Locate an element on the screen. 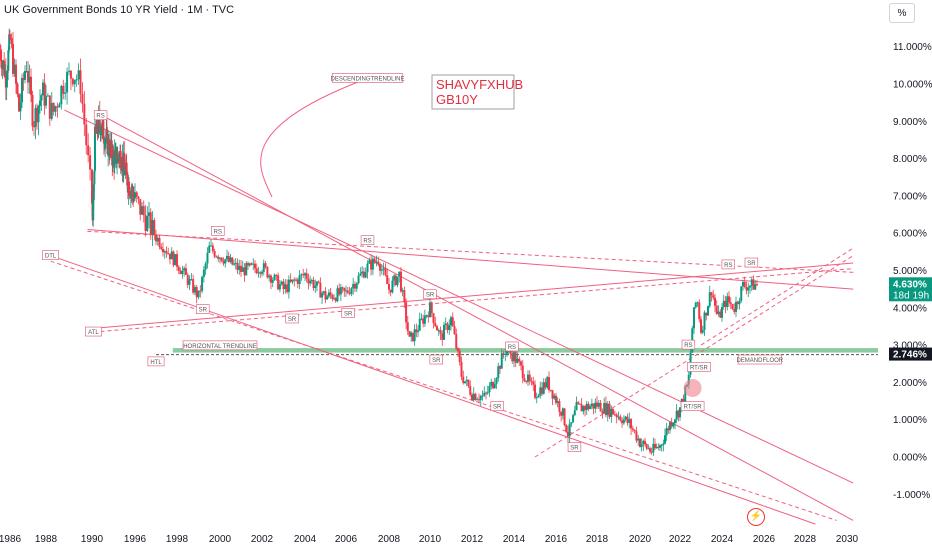  y-tick-label: 6.000% is located at coordinates (910, 234).